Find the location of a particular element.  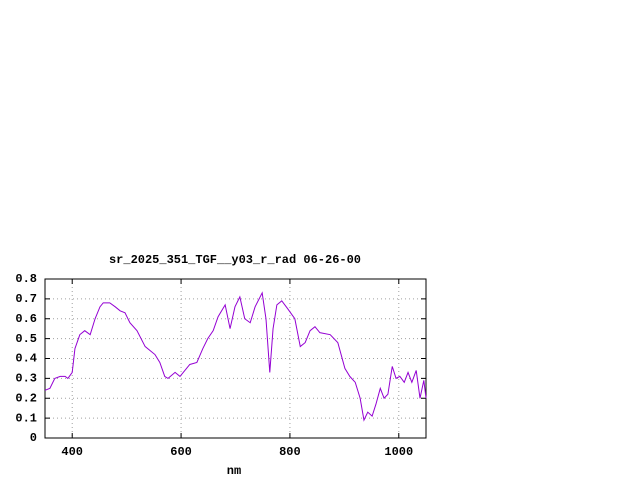

y-tick-label: 0.7 is located at coordinates (26, 299).